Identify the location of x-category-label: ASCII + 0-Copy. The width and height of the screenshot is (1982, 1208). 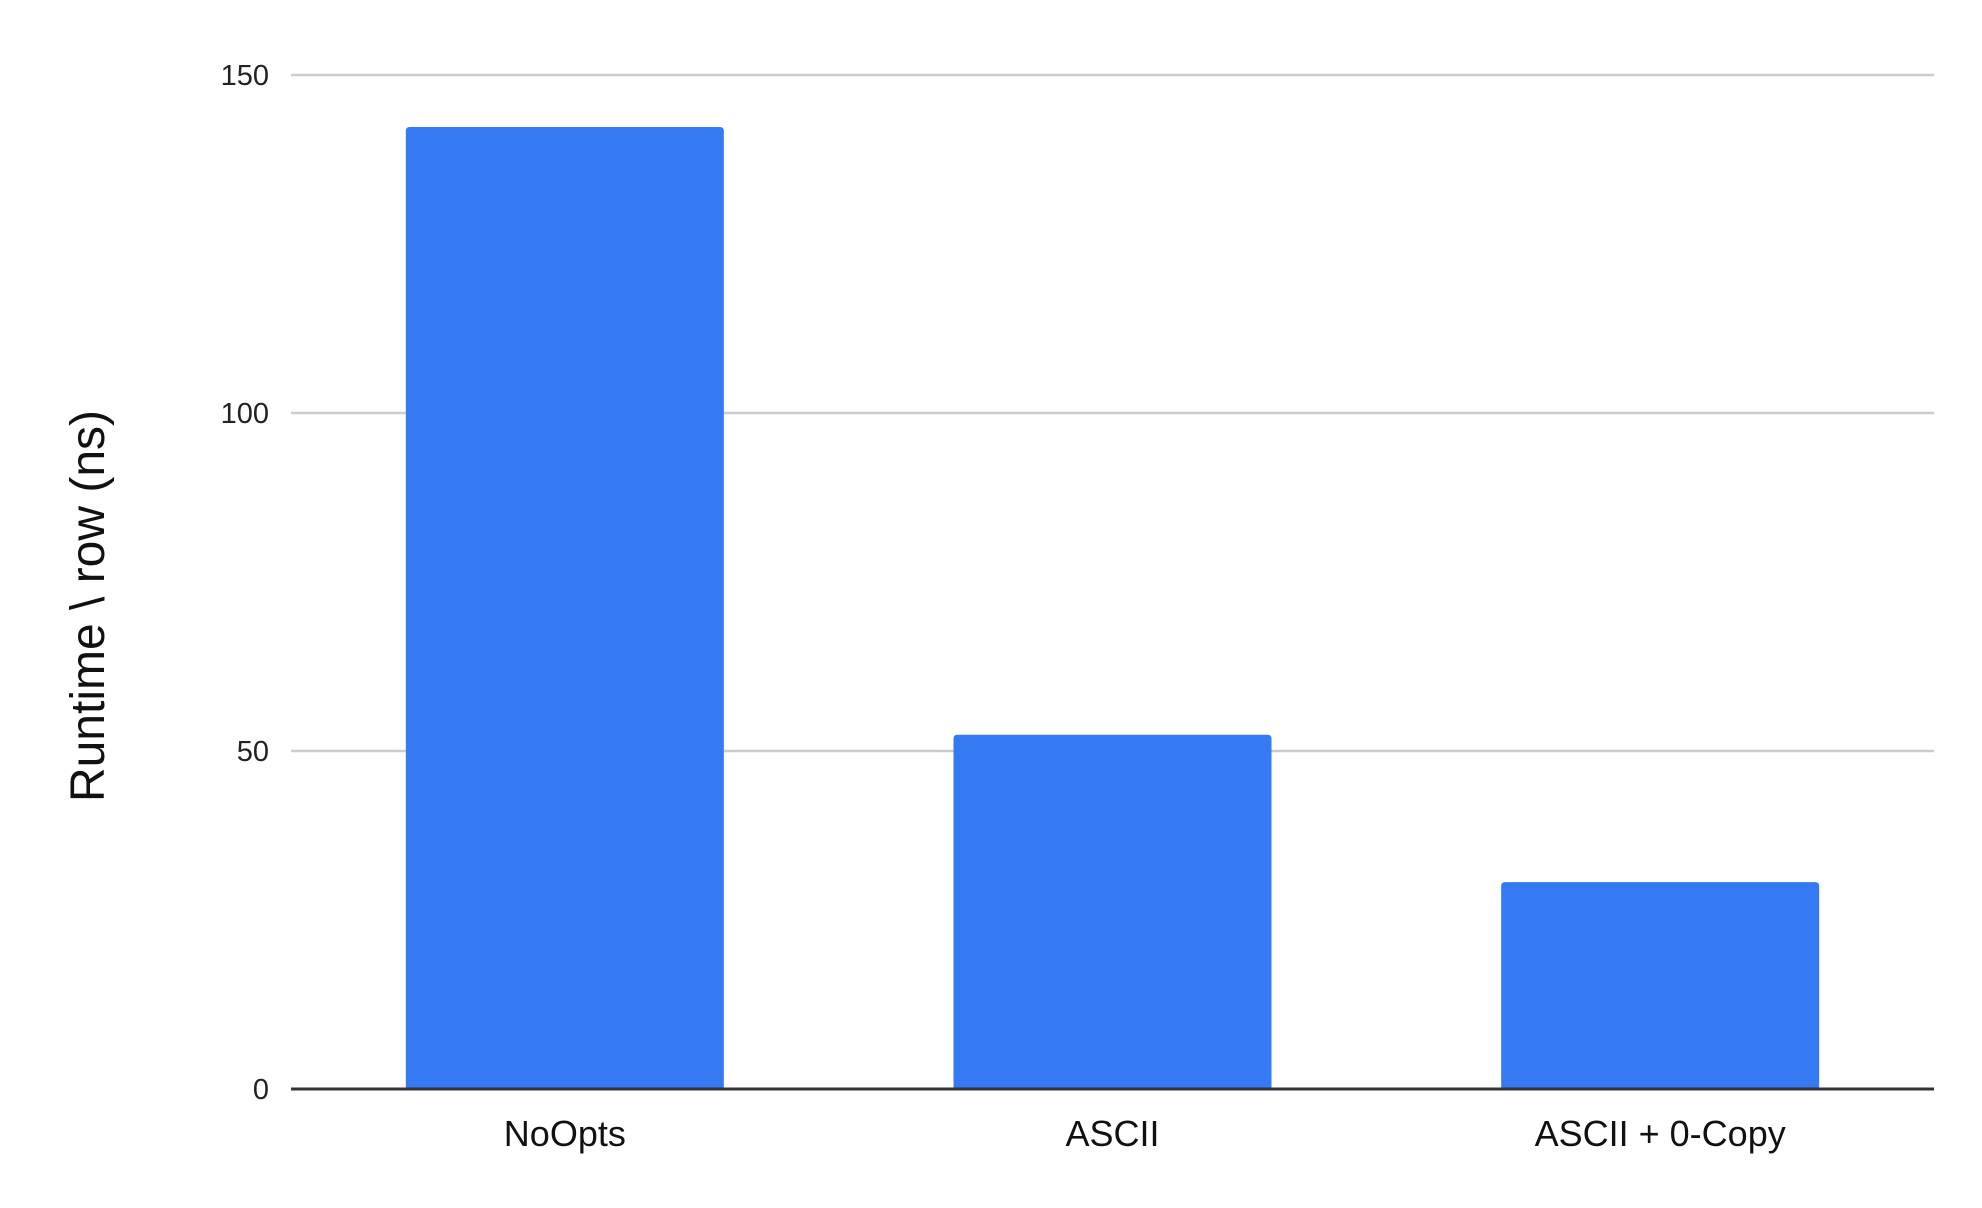
(1660, 1133).